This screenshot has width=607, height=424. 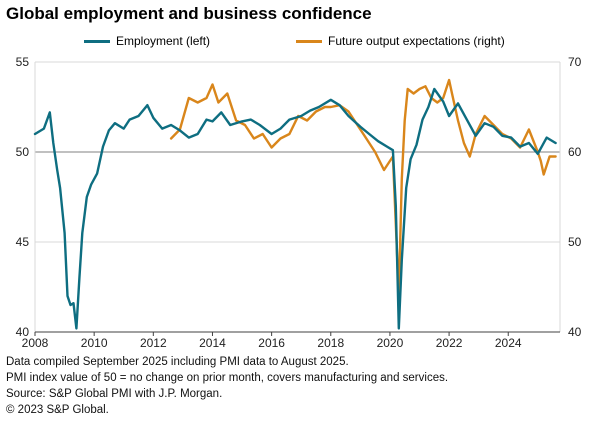 What do you see at coordinates (508, 343) in the screenshot?
I see `x-tick-label: 2024` at bounding box center [508, 343].